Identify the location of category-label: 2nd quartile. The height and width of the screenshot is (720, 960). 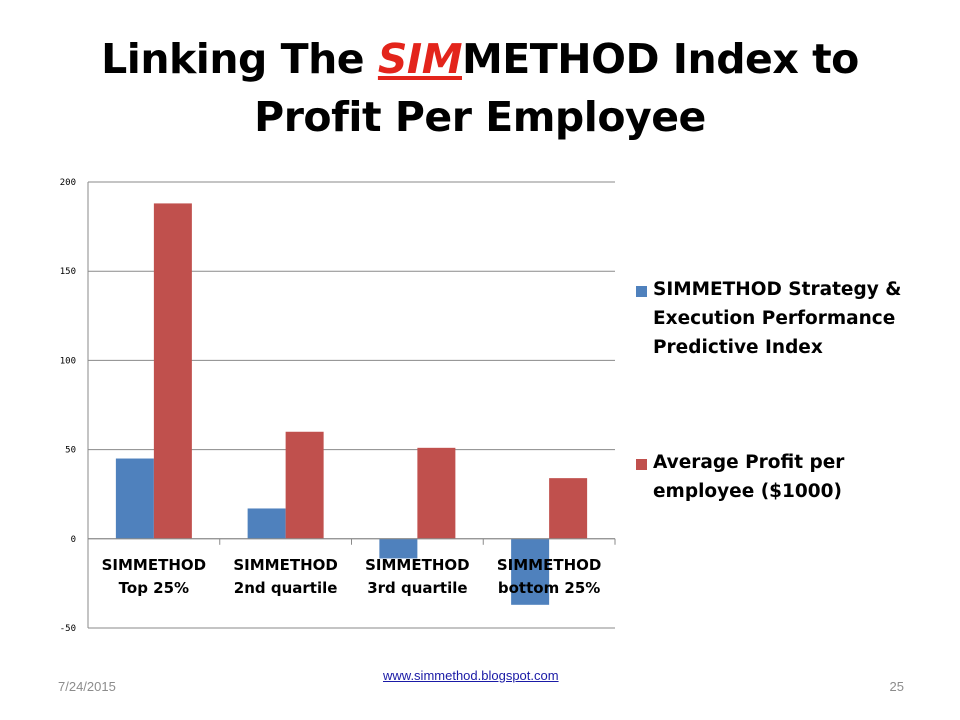
(286, 588).